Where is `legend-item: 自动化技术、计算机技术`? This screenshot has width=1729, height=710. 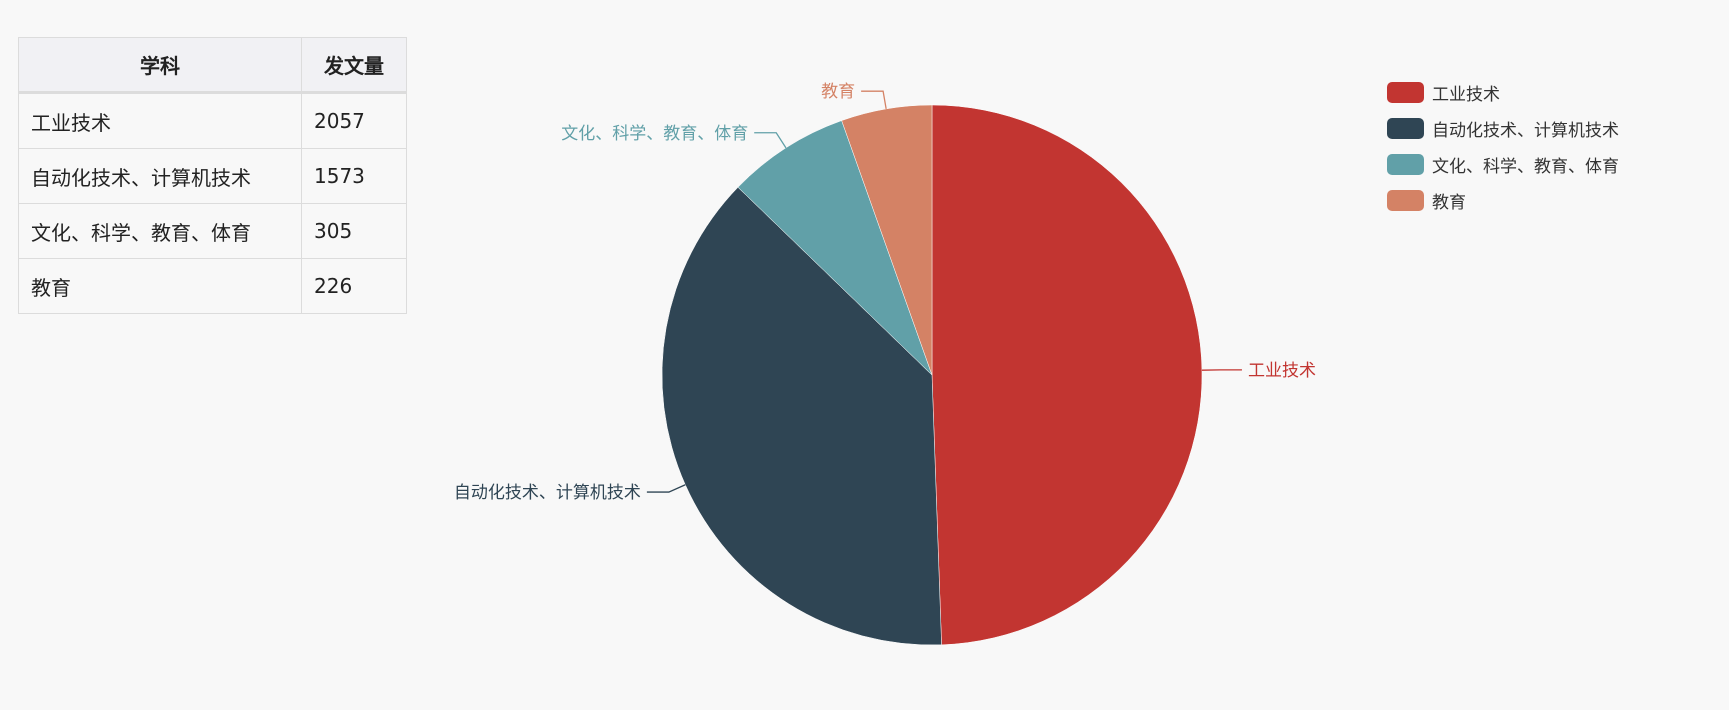 legend-item: 自动化技术、计算机技术 is located at coordinates (1503, 128).